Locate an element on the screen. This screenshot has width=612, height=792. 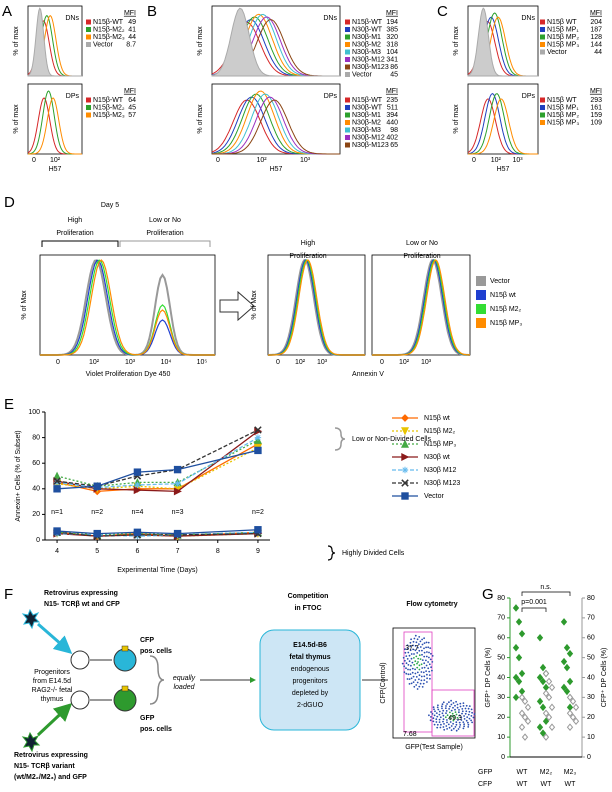
y2-axis-label: CFP⁺ DP Cells (%) is located at coordinates (604, 678).